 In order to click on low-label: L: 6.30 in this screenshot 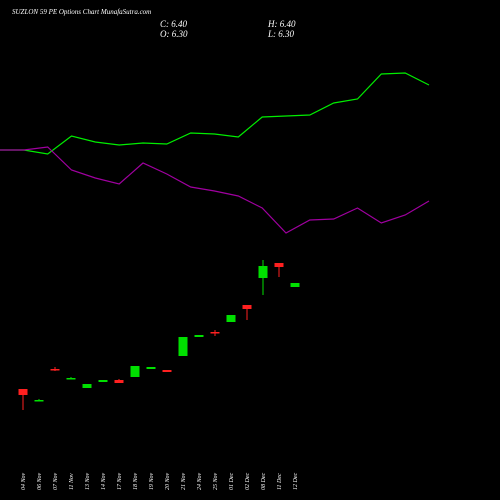, I will do `click(281, 34)`.